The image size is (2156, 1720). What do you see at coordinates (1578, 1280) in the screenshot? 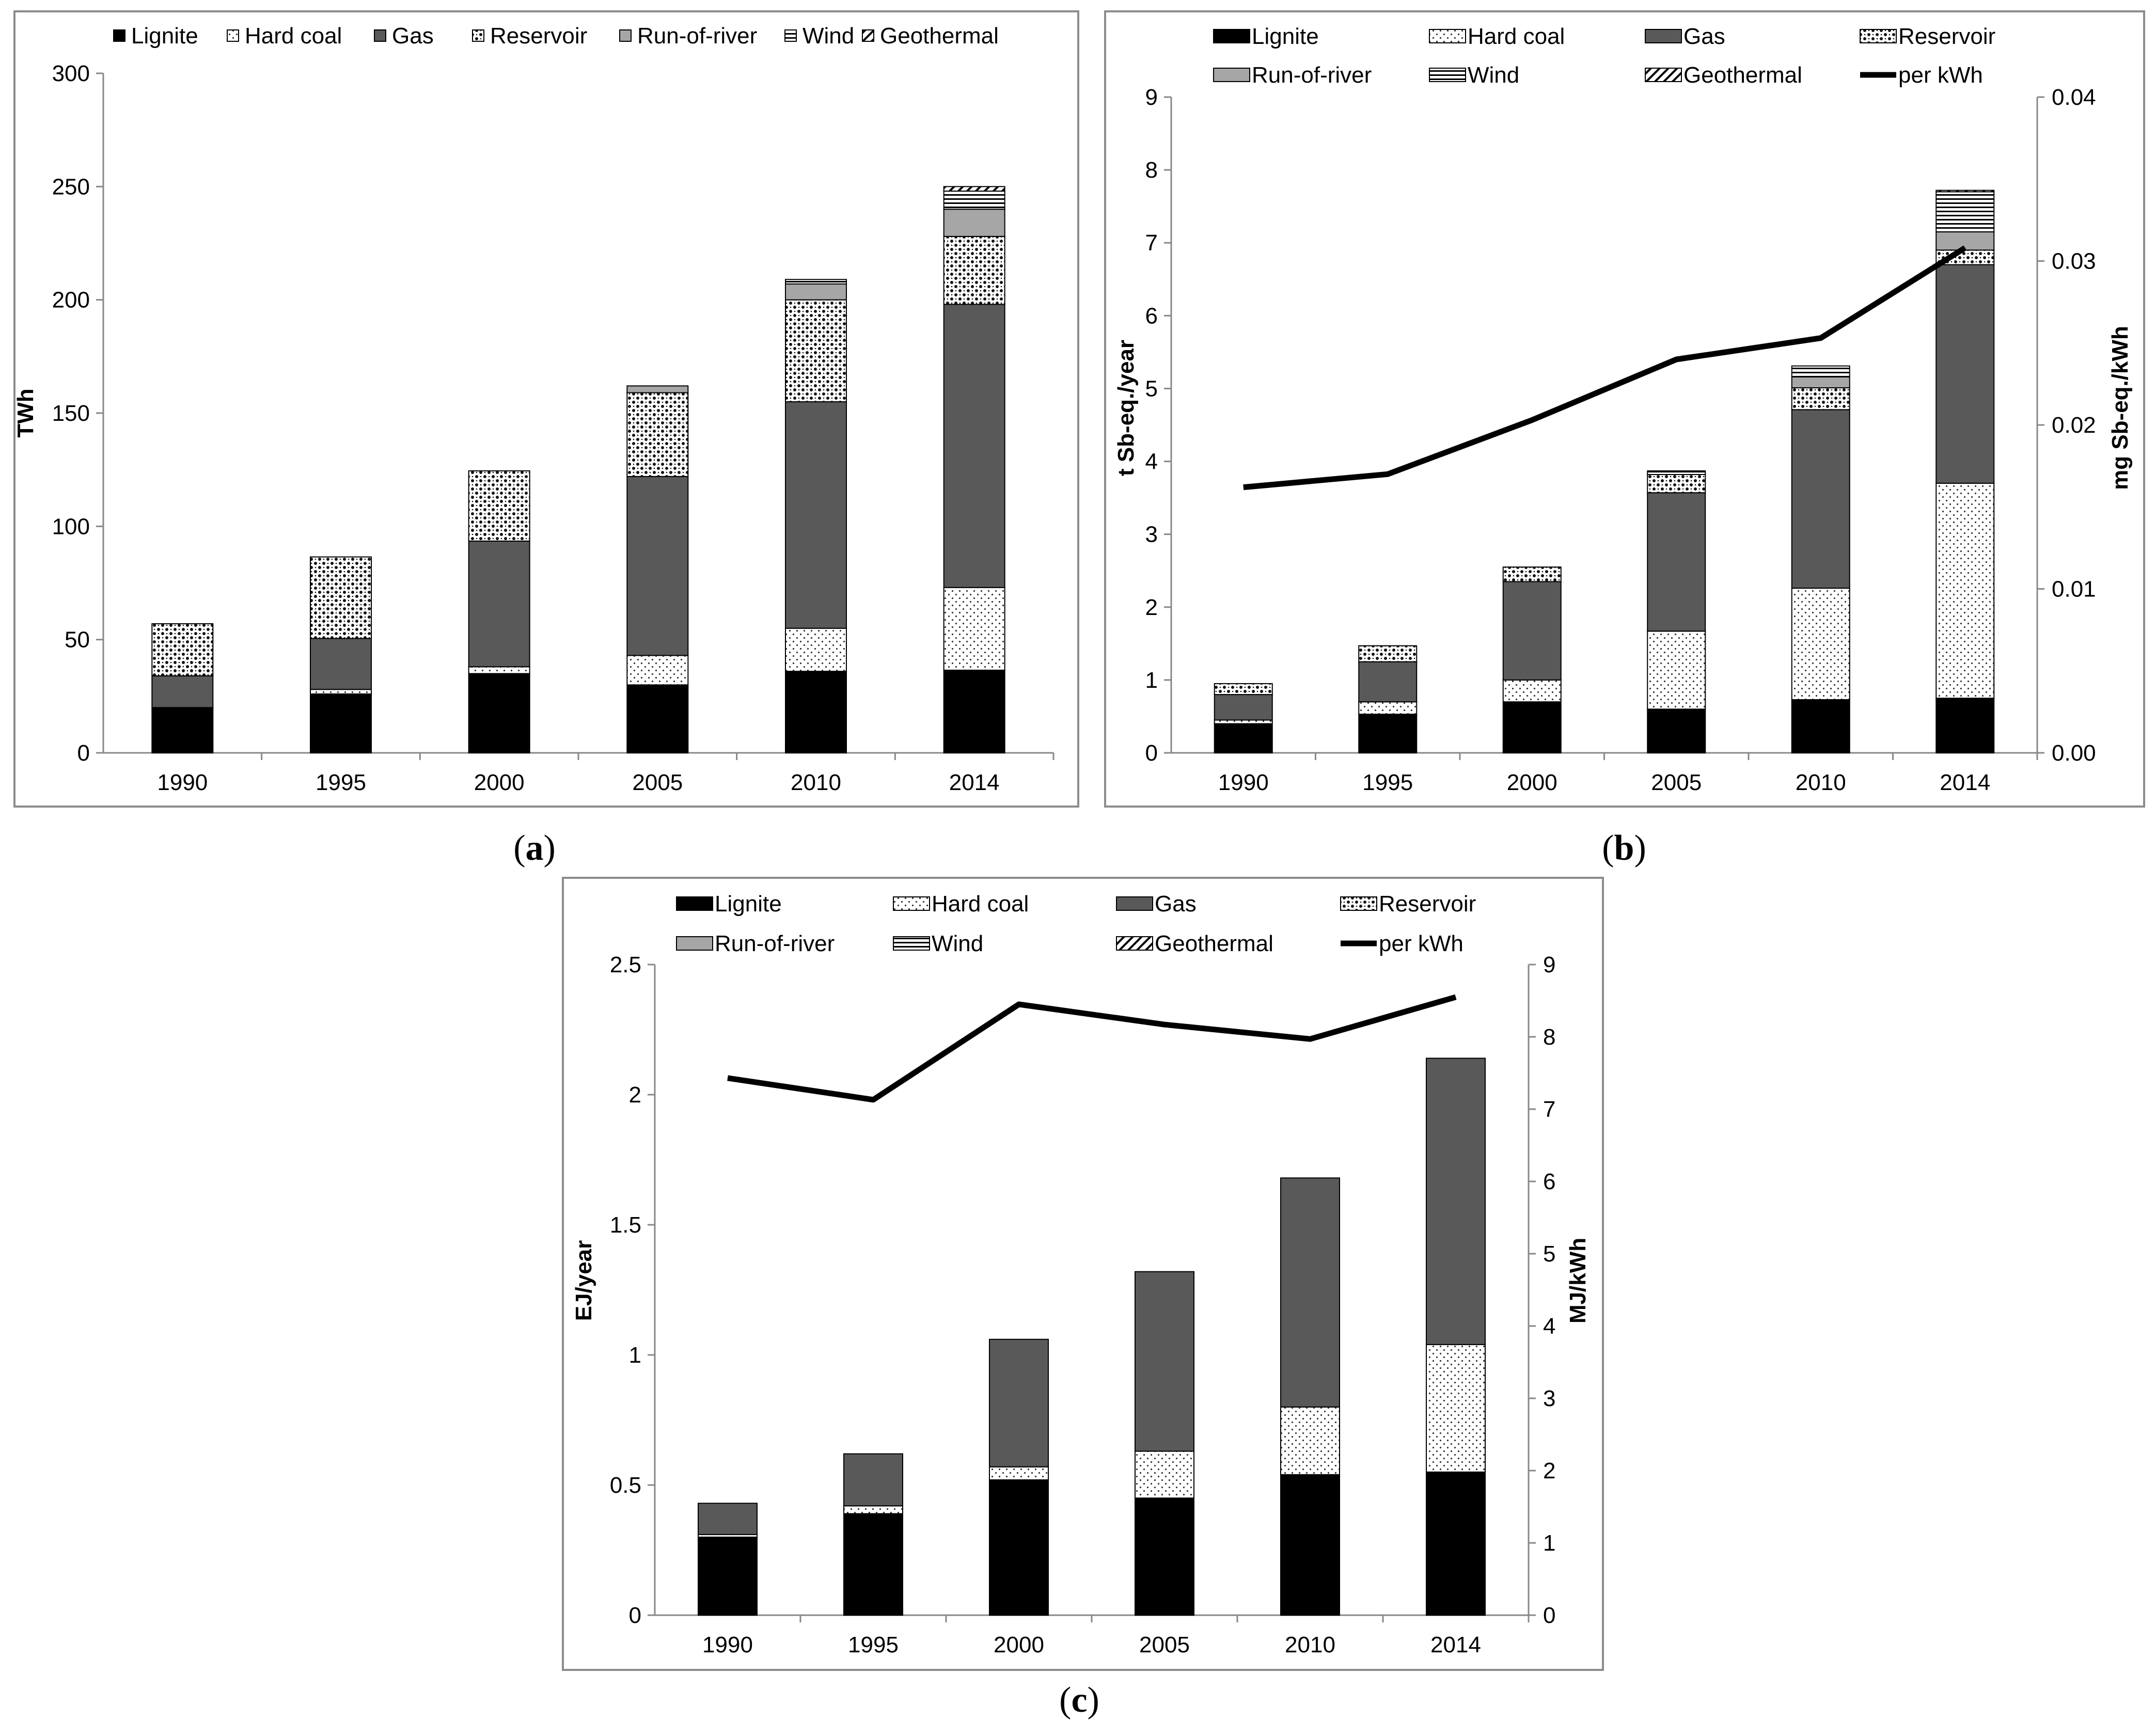
I see `y2-axis-title: MJ/kWh` at bounding box center [1578, 1280].